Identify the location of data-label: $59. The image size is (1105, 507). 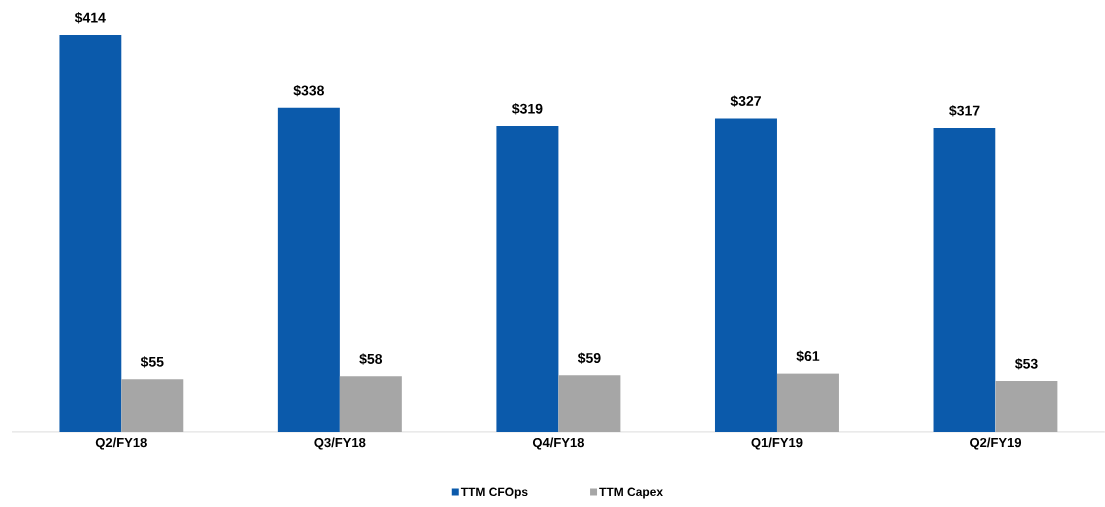
(589, 358).